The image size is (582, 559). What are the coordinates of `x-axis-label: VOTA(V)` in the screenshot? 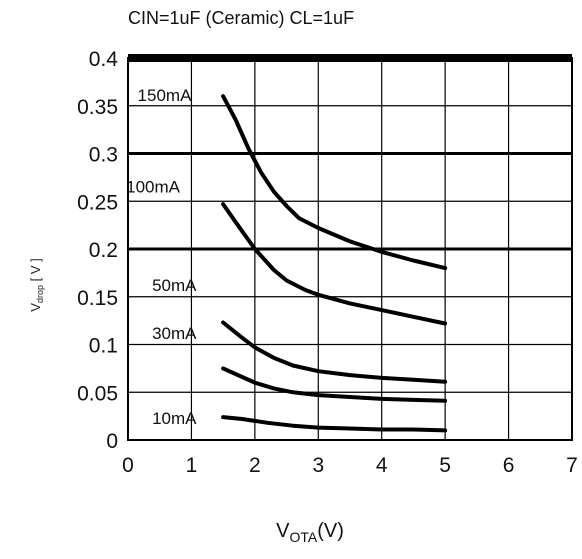 It's located at (310, 532).